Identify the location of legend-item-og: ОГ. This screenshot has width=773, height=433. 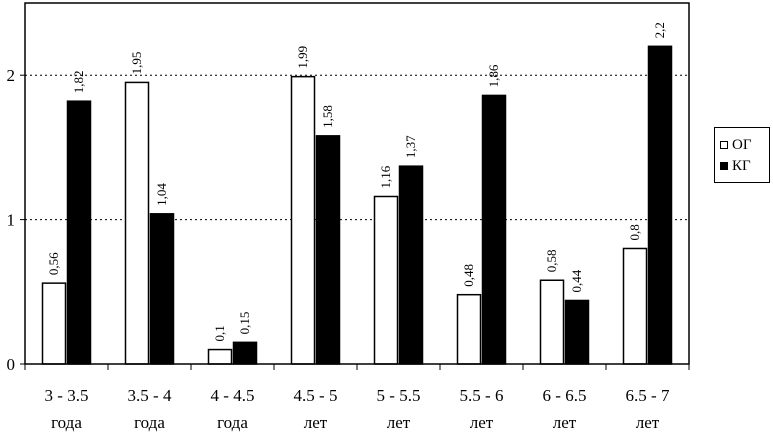
(736, 145).